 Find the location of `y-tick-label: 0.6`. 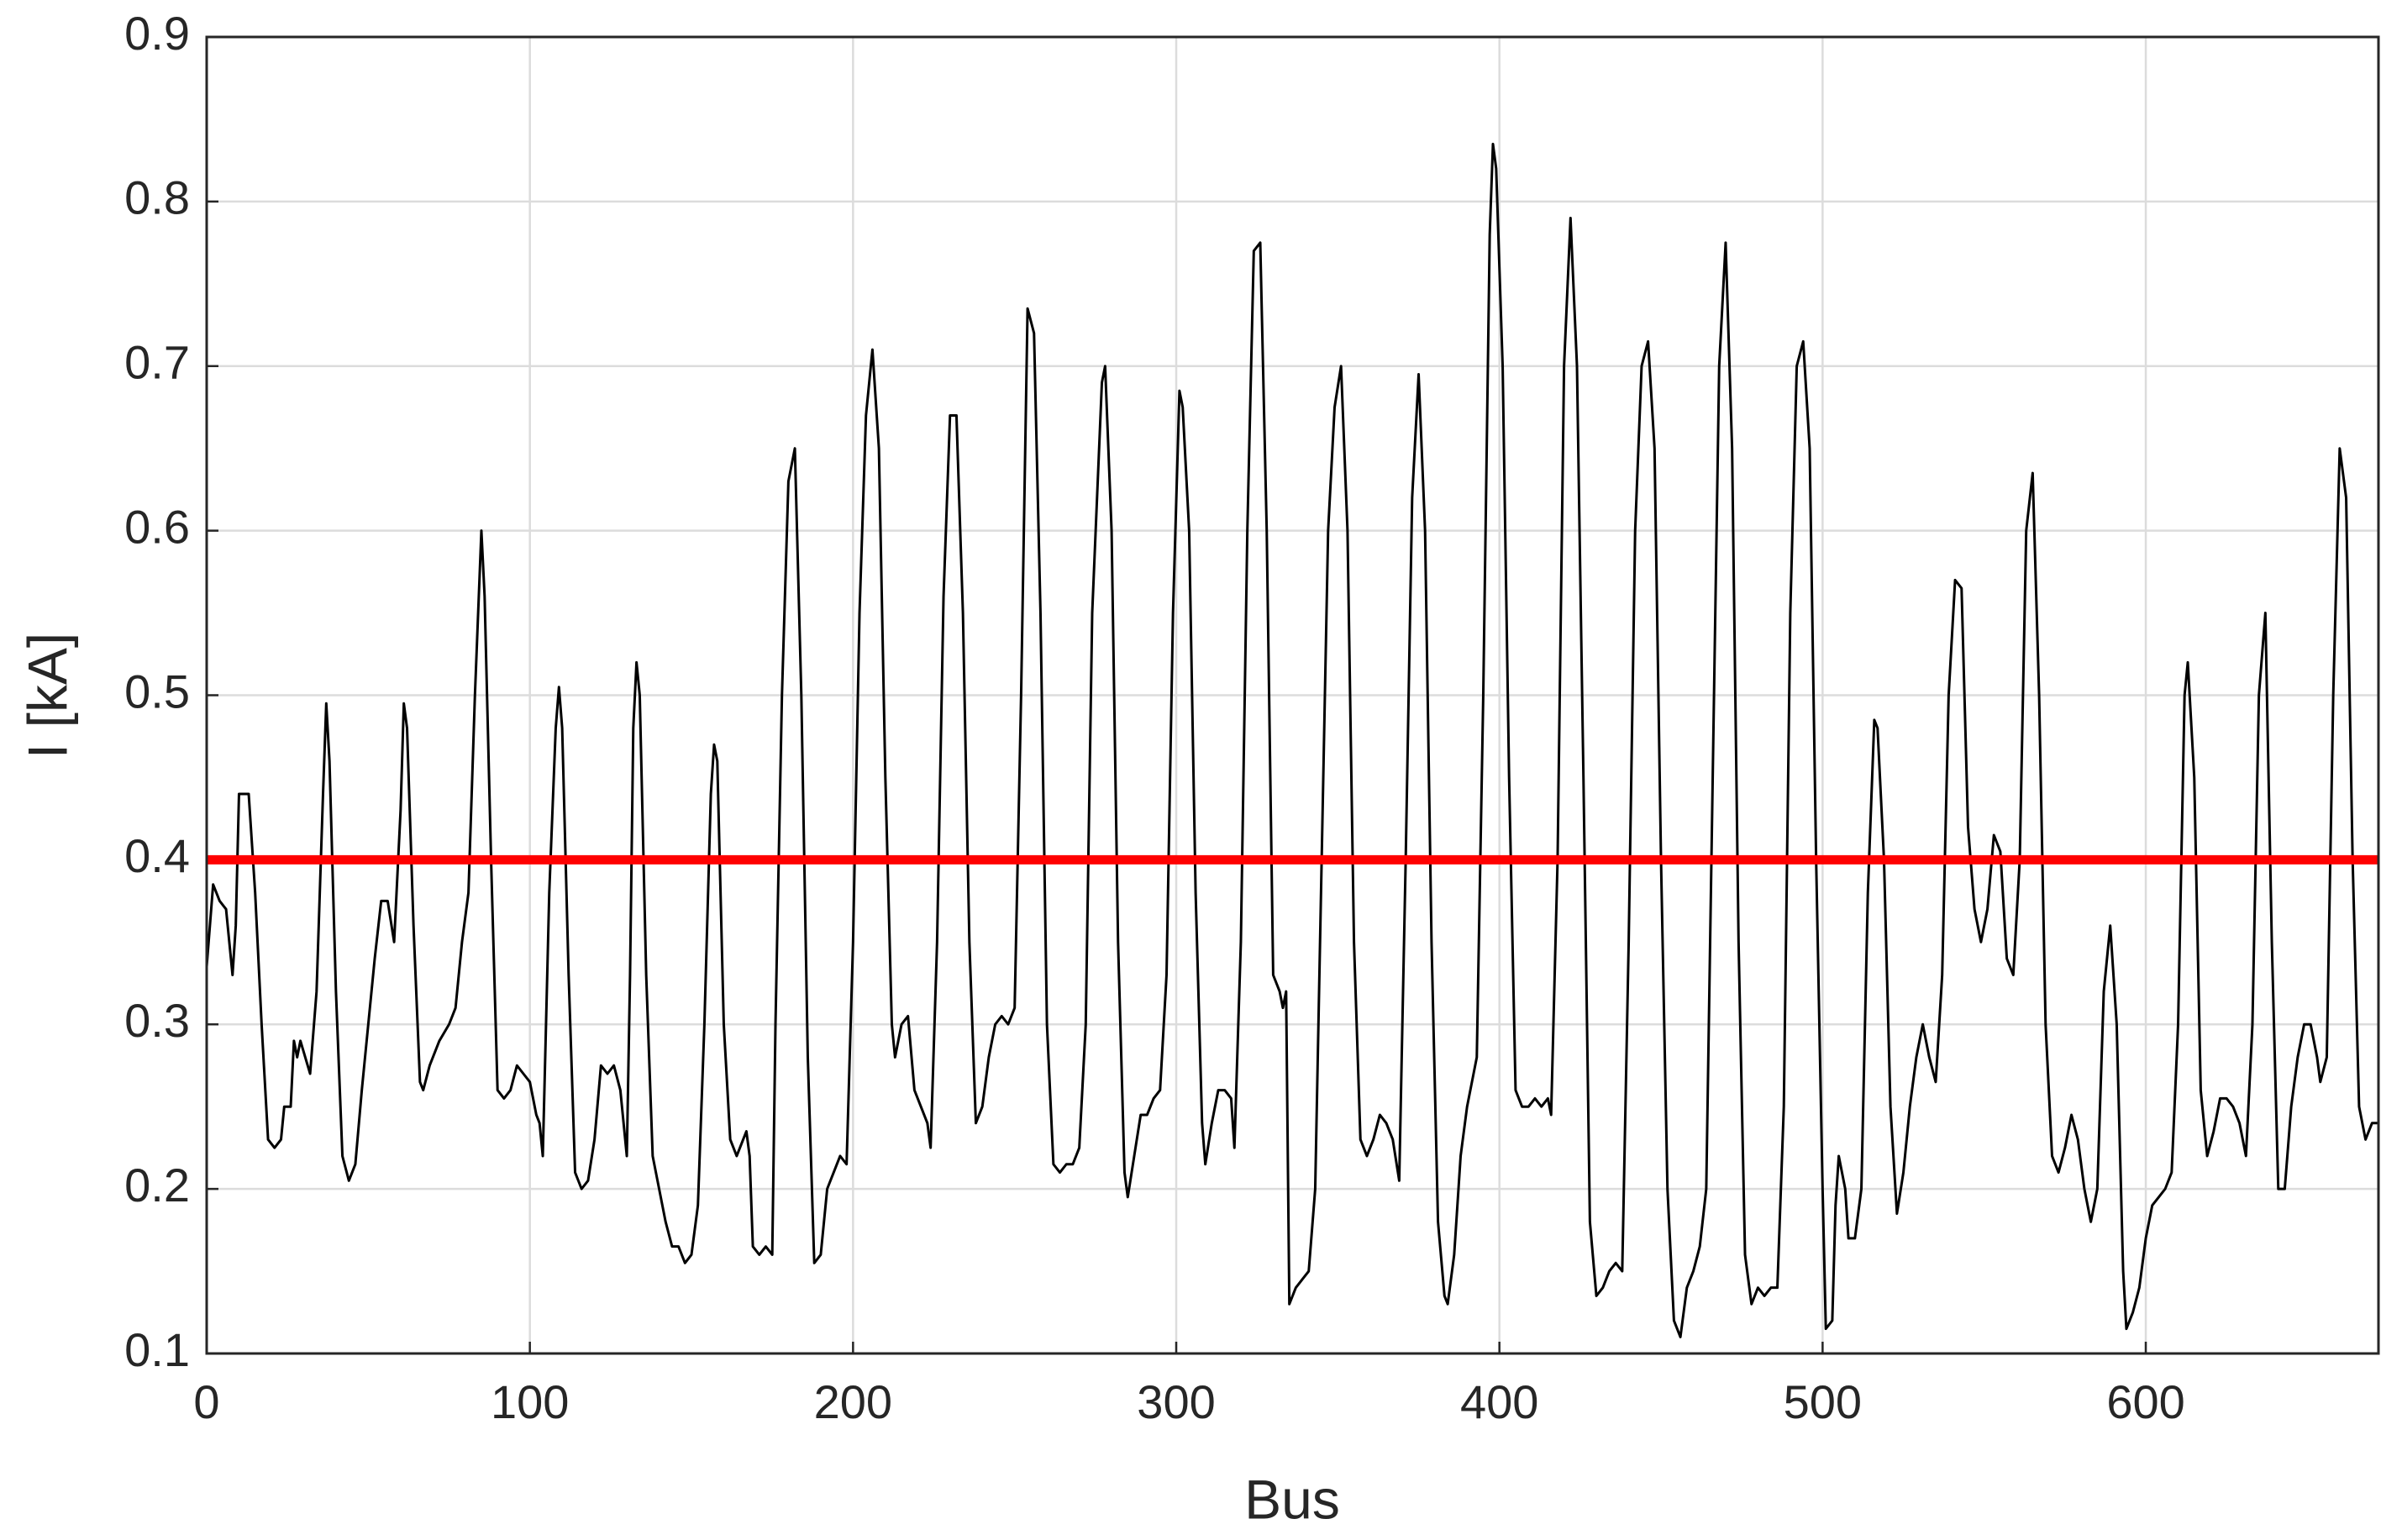

y-tick-label: 0.6 is located at coordinates (157, 526).